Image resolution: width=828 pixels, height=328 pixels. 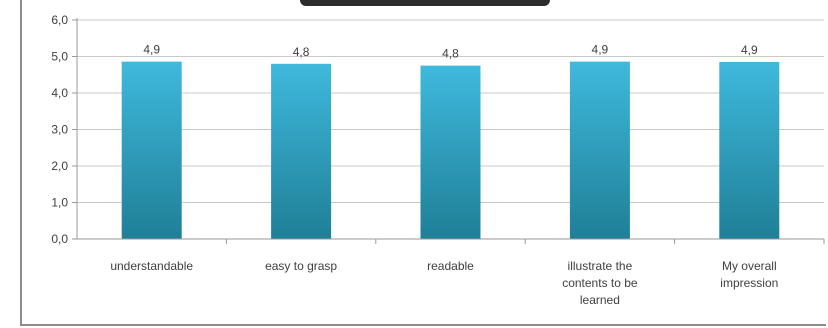 What do you see at coordinates (600, 300) in the screenshot?
I see `x-category-label-line: learned` at bounding box center [600, 300].